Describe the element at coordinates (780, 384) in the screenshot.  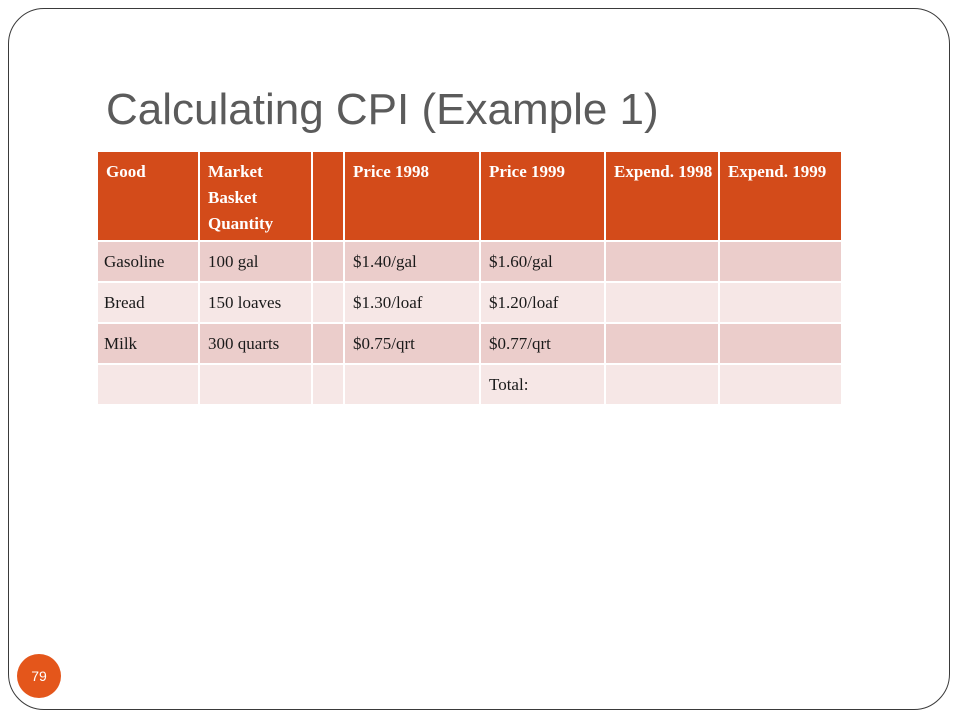
I see `cell-total-expend-1999` at that location.